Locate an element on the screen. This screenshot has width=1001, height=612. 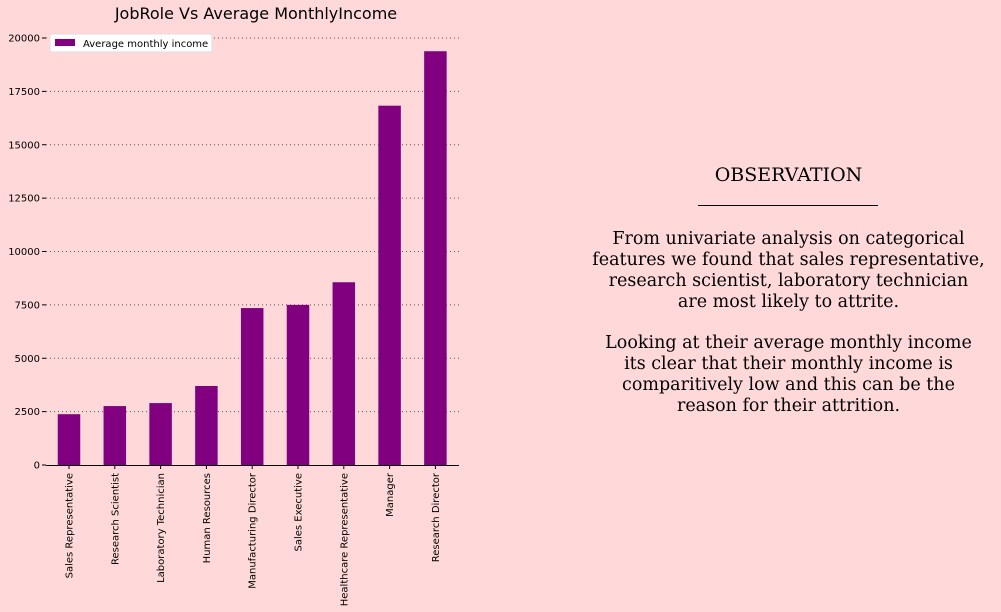
x-tick-label: Laboratory Technician is located at coordinates (161, 528).